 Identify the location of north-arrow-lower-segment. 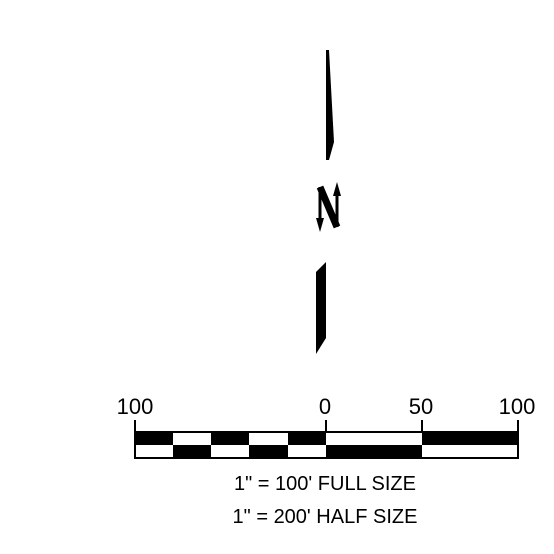
(321, 308).